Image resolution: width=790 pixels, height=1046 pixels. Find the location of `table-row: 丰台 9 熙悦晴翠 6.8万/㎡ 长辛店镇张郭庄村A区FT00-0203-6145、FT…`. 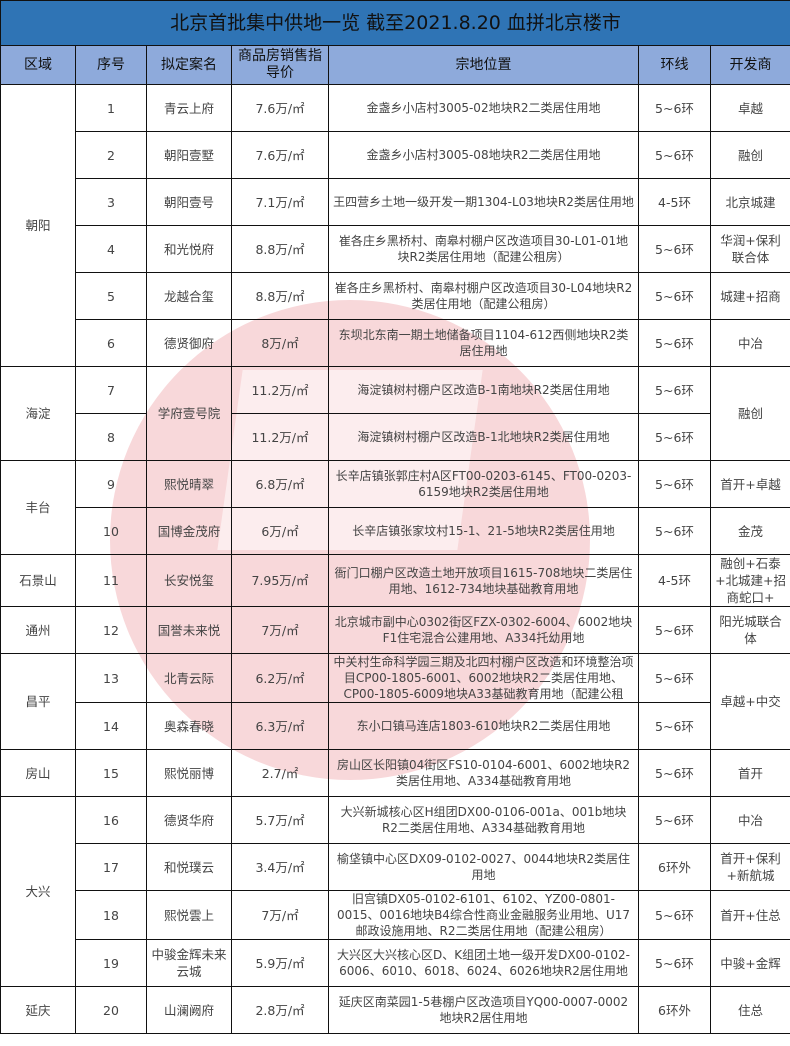

table-row: 丰台 9 熙悦晴翠 6.8万/㎡ 长辛店镇张郭庄村A区FT00-0203-6145、FT… is located at coordinates (395, 507).